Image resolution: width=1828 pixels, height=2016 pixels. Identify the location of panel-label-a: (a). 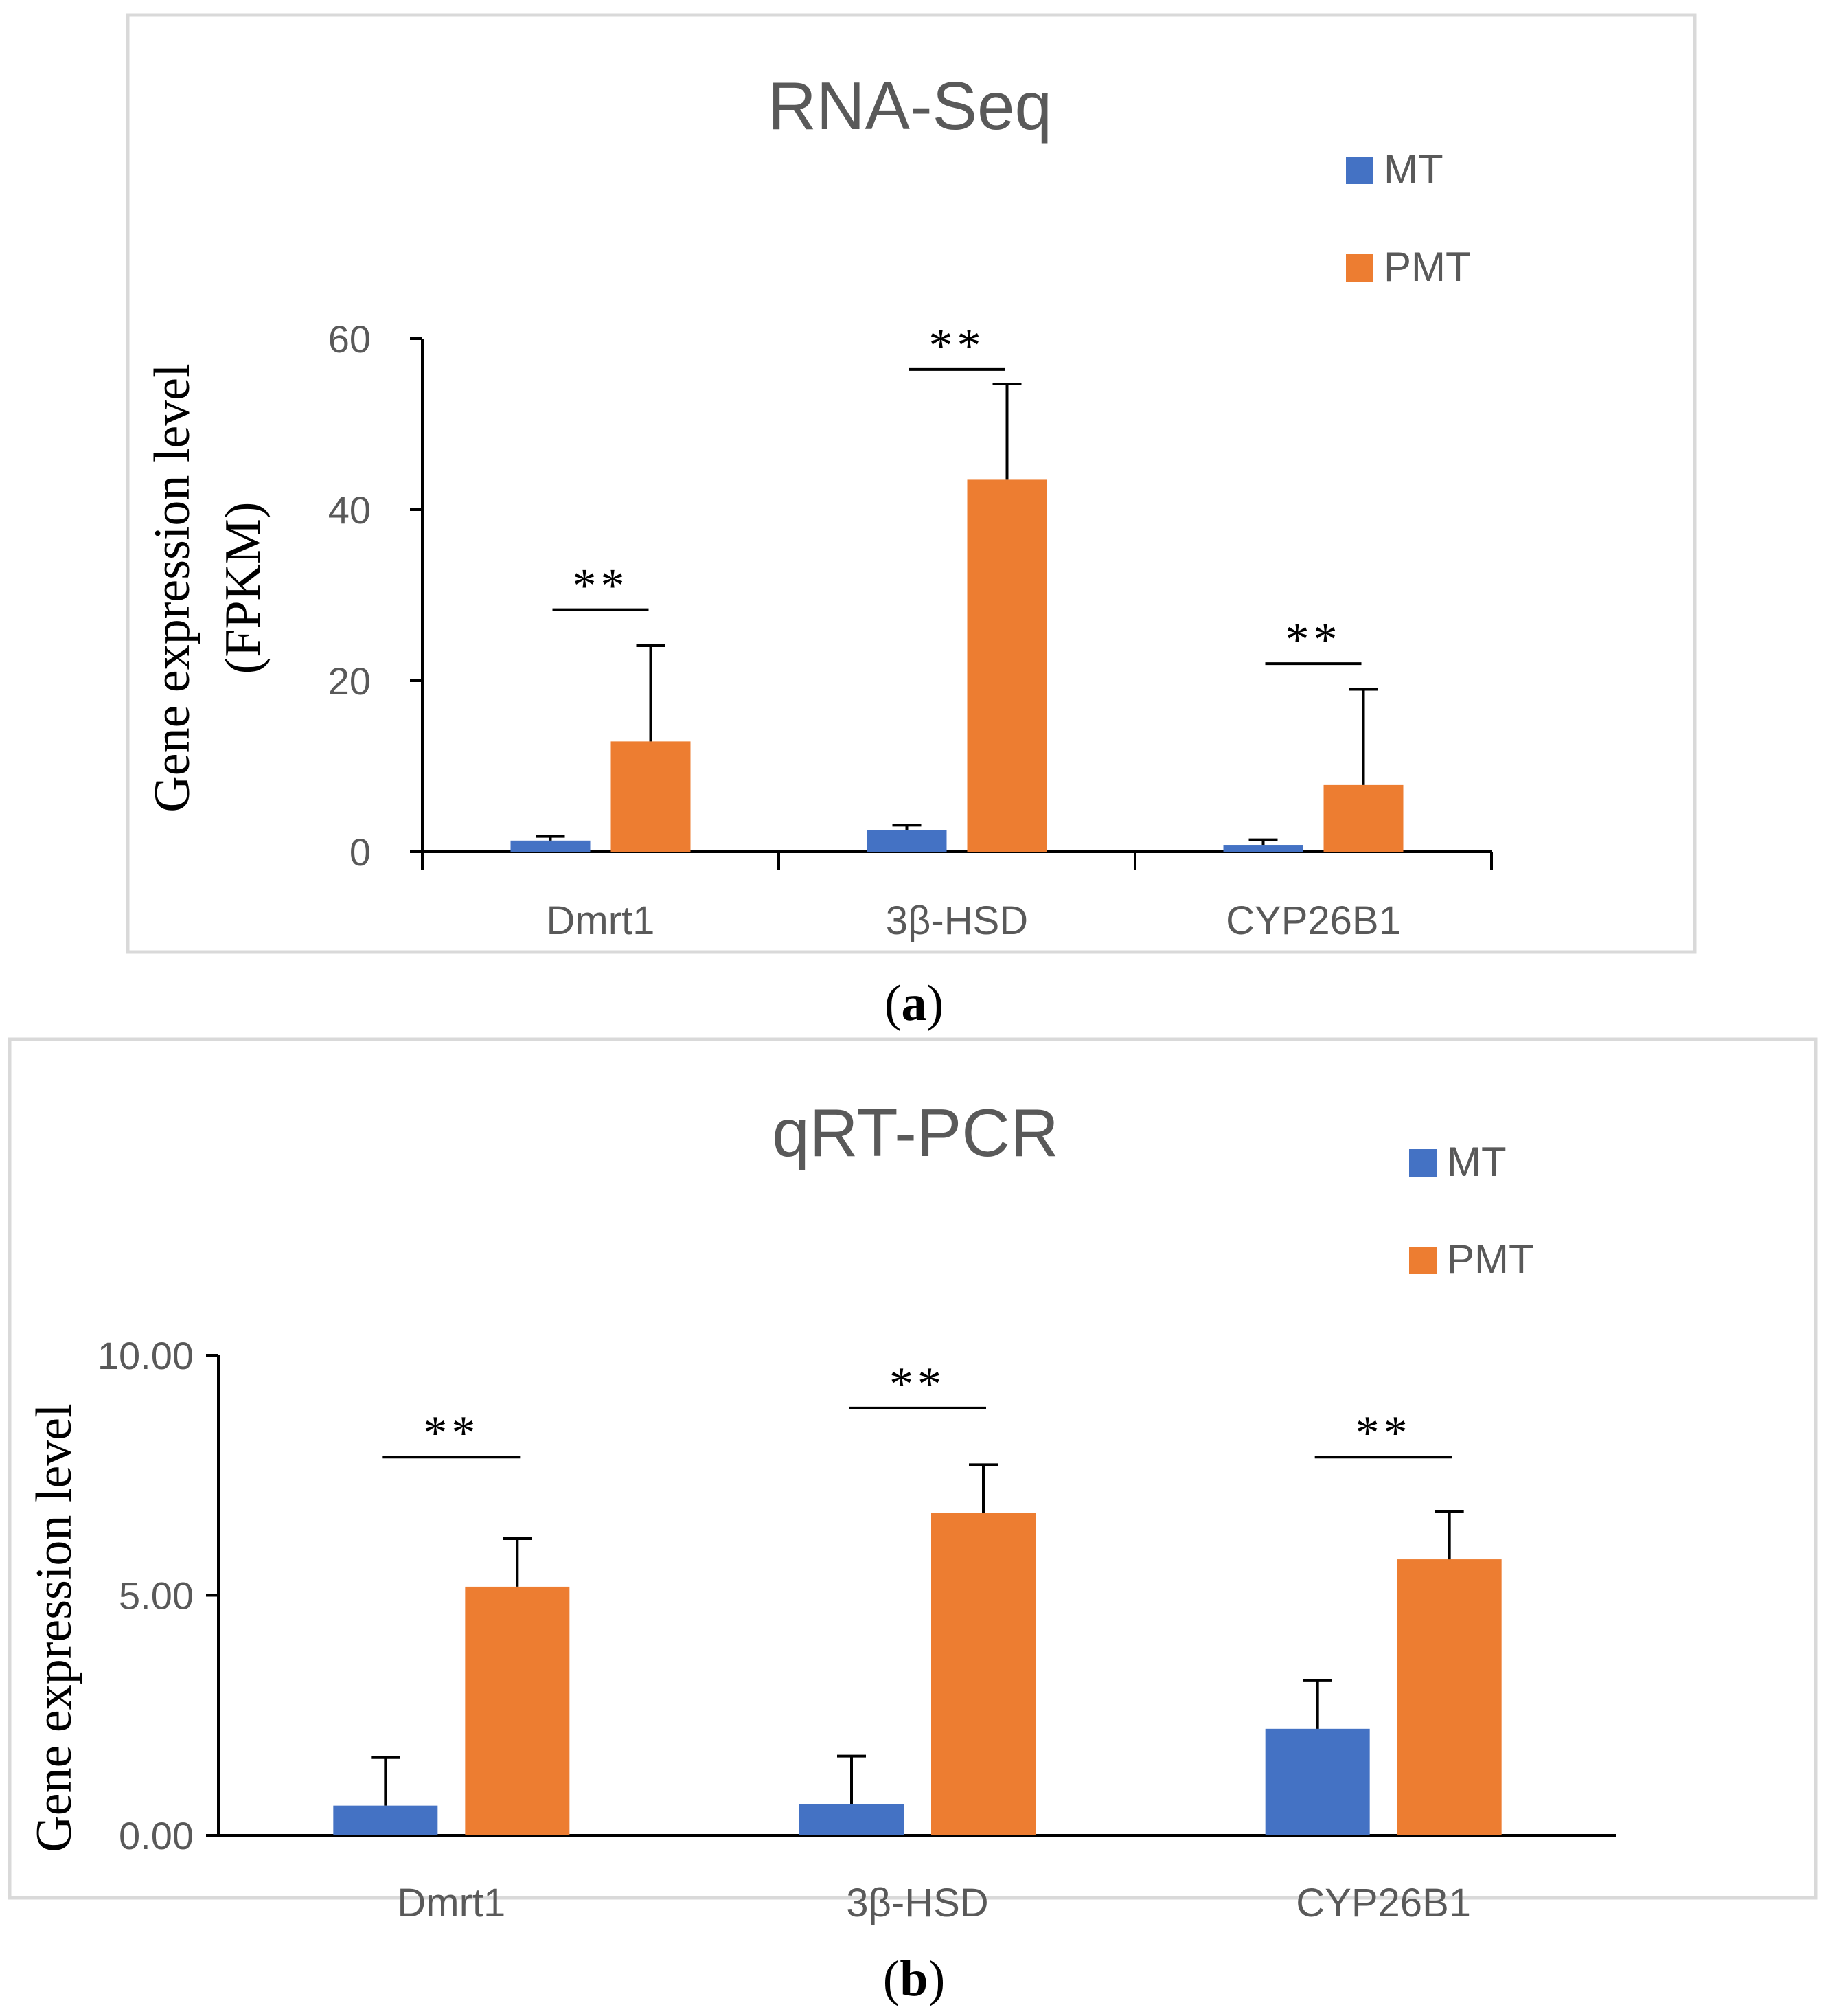
(914, 1004).